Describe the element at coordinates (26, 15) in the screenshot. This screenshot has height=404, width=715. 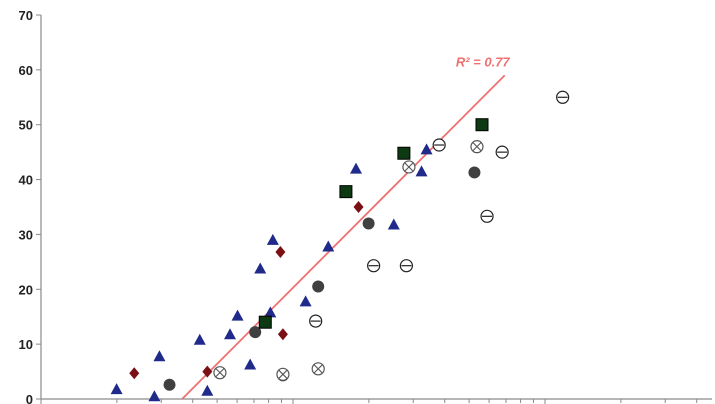
I see `y-tick-label: 70` at that location.